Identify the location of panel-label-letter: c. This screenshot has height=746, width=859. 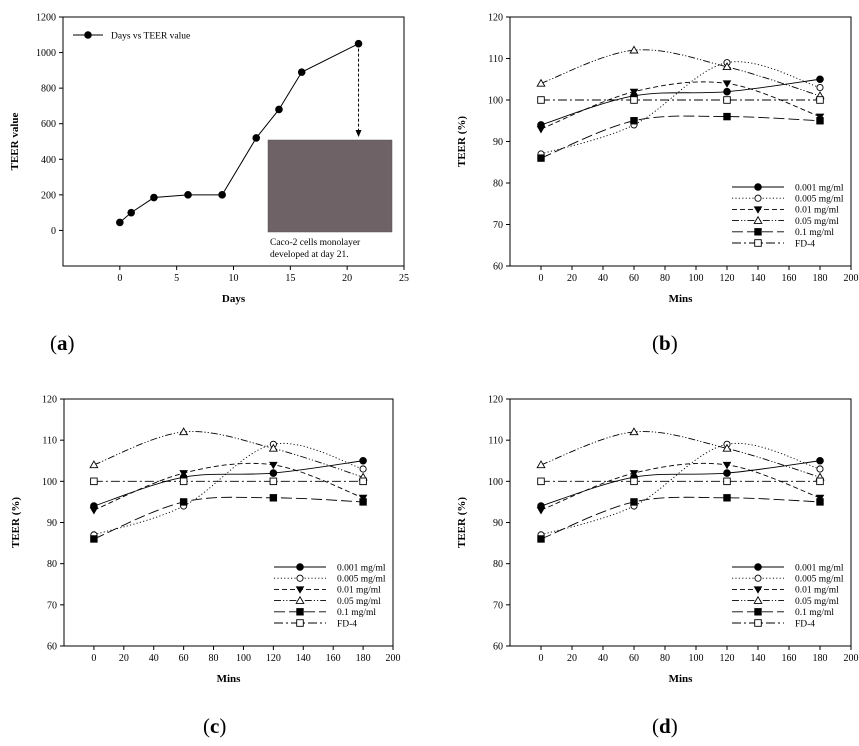
(214, 726).